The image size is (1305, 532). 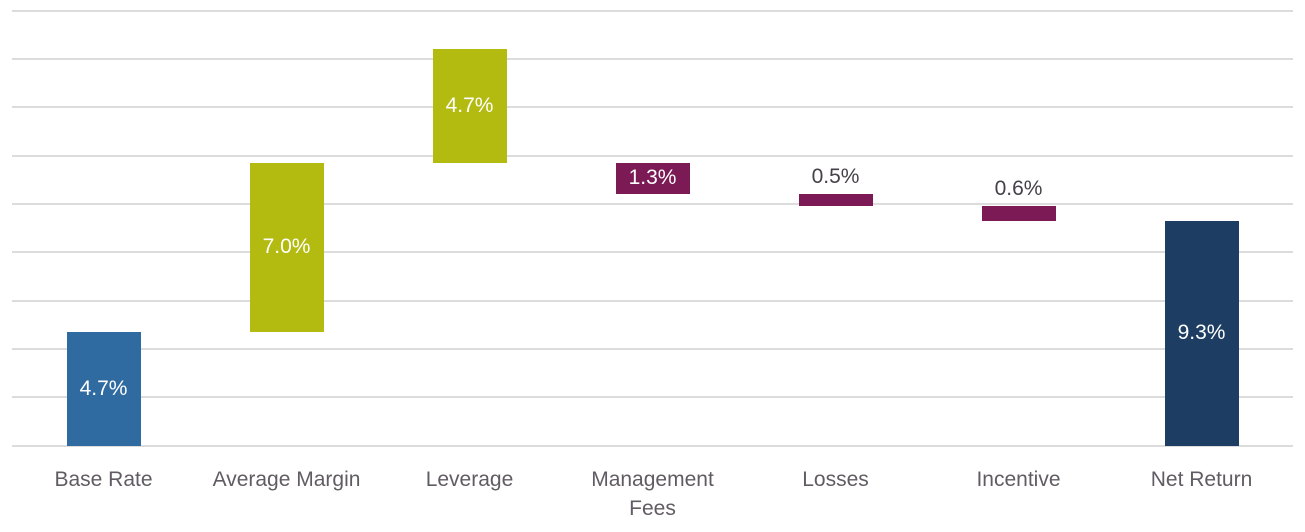 I want to click on bar-base-rate, so click(x=103, y=388).